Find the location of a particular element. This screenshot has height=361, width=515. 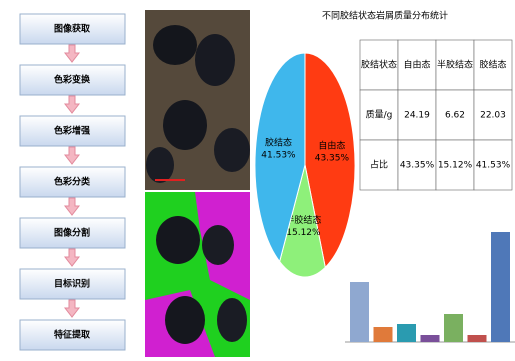

table-text: 15.12% is located at coordinates (455, 166).